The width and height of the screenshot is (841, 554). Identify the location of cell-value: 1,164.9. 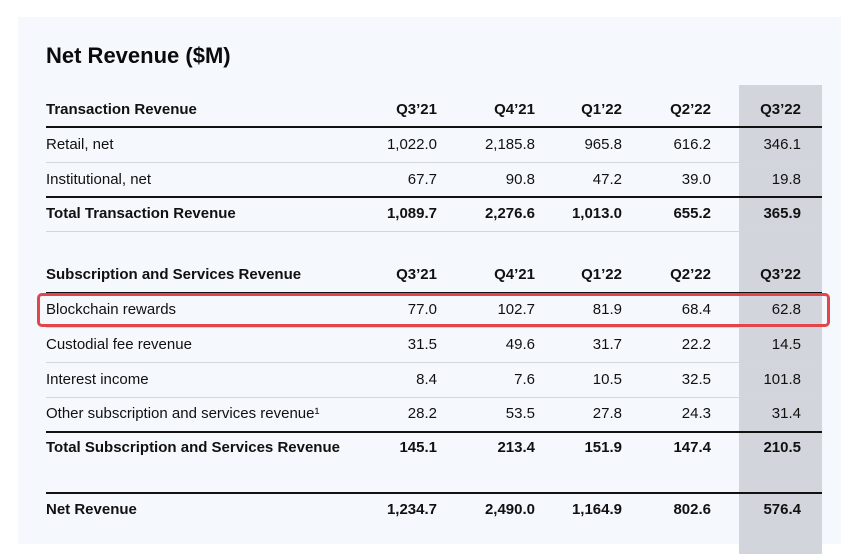
(596, 509).